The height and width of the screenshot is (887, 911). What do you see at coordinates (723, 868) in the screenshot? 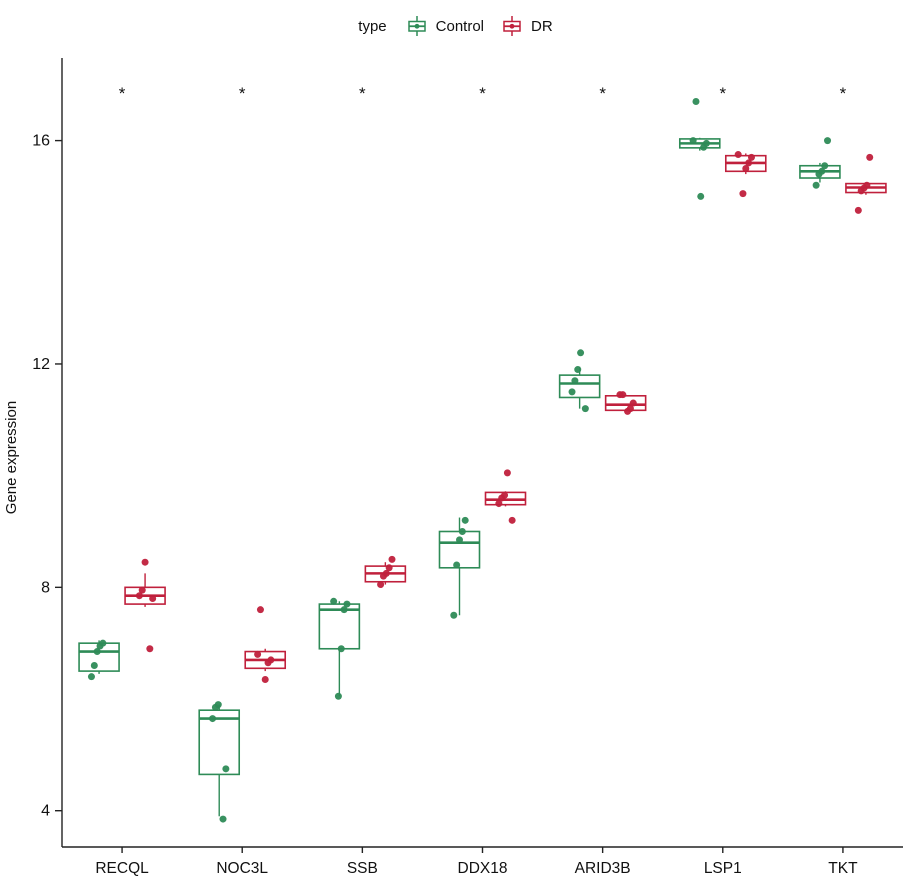
I see `svg-text: LSP1` at bounding box center [723, 868].